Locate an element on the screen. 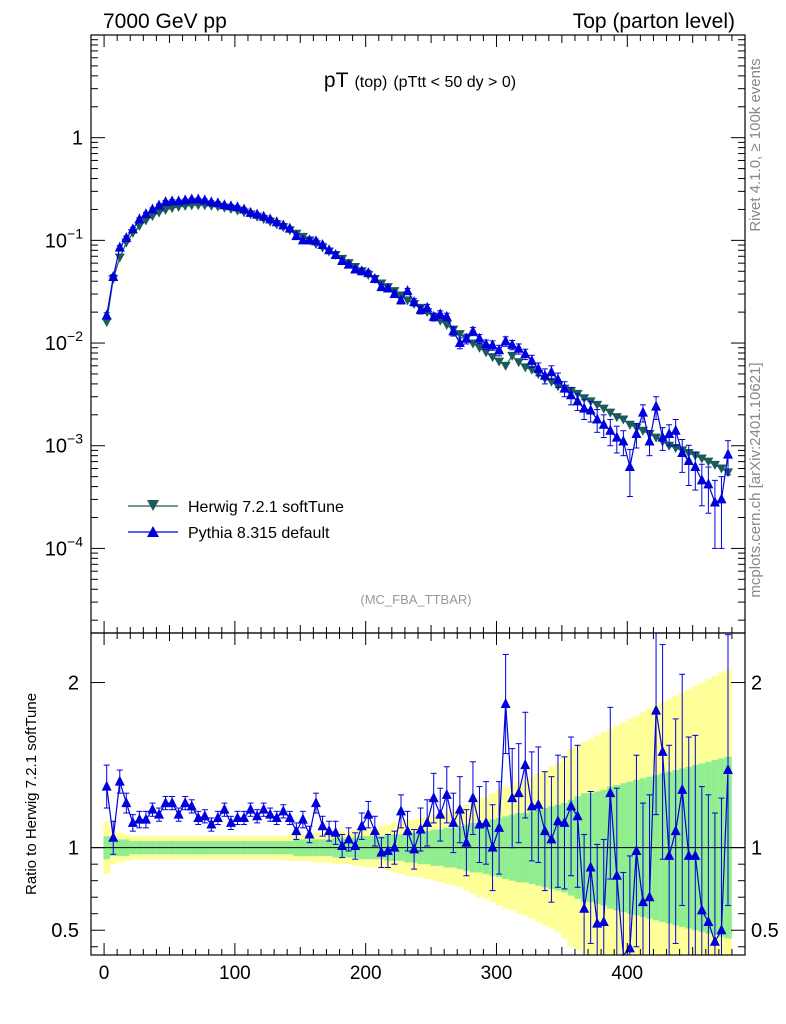 The height and width of the screenshot is (1024, 786). x-tick-label: 300 is located at coordinates (497, 973).